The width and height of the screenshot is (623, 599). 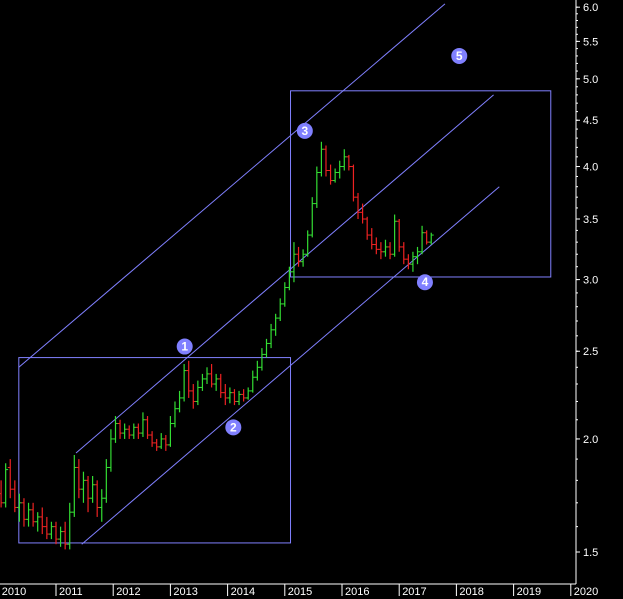 What do you see at coordinates (185, 592) in the screenshot?
I see `x-tick-label: 2013` at bounding box center [185, 592].